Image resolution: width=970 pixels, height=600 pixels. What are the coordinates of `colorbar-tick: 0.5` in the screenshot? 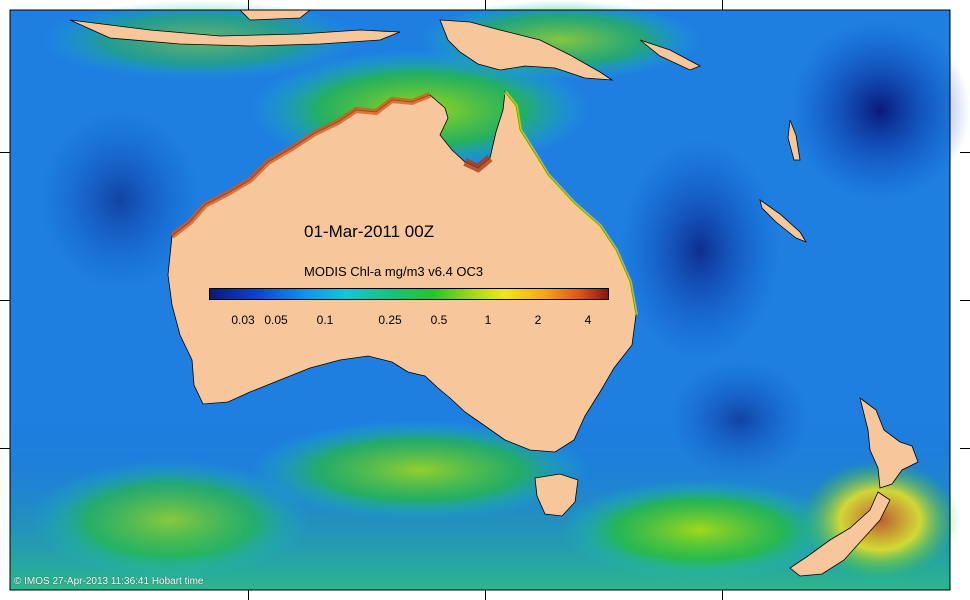 It's located at (439, 320).